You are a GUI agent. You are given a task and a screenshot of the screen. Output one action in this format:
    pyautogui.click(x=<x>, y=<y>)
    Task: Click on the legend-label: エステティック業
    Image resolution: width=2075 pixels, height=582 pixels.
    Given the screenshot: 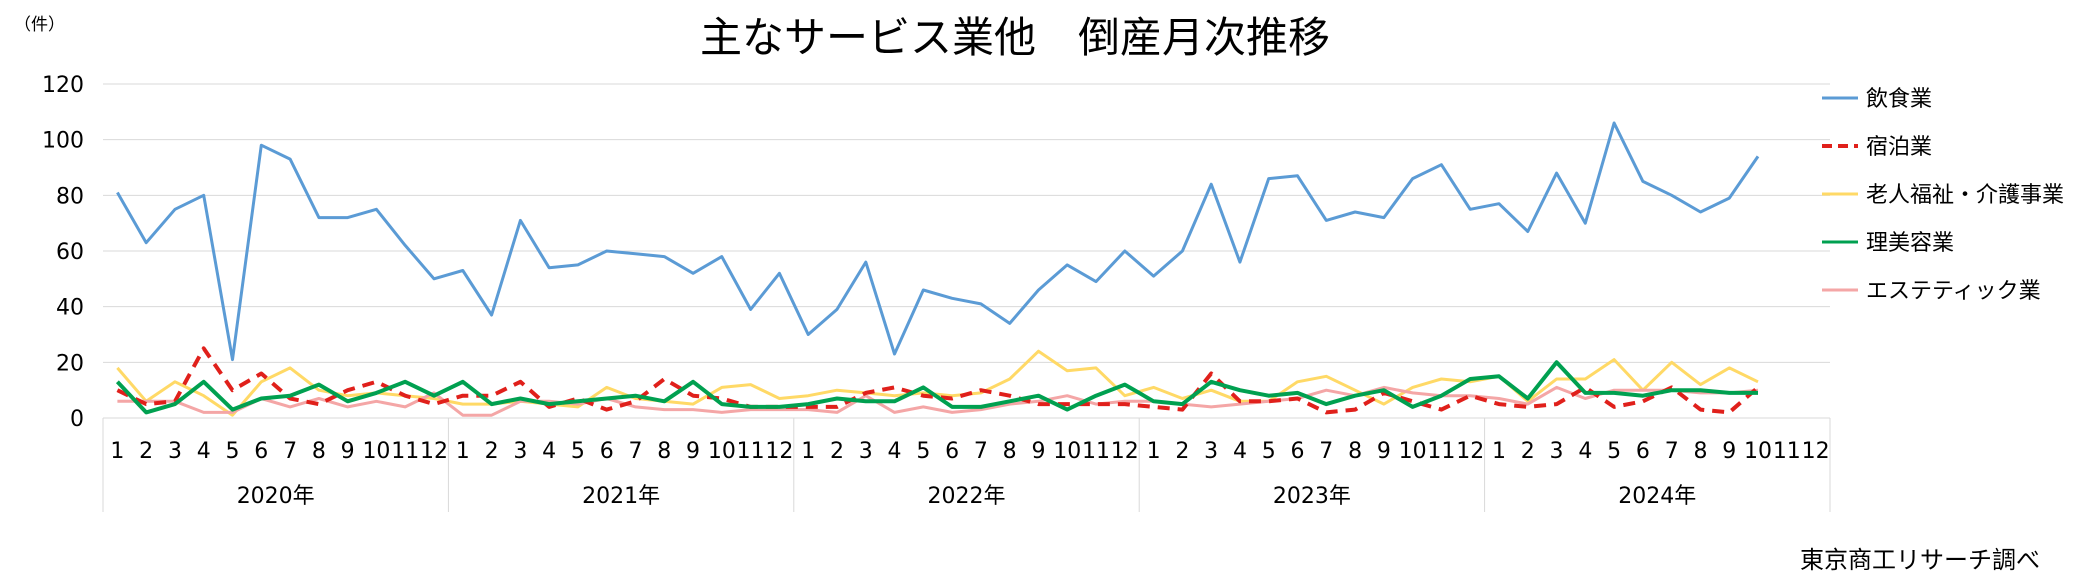 What is the action you would take?
    pyautogui.click(x=1953, y=291)
    